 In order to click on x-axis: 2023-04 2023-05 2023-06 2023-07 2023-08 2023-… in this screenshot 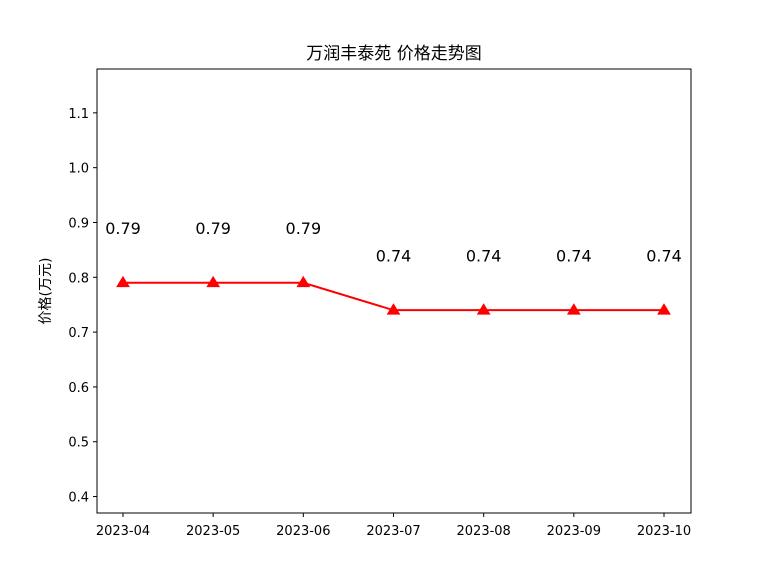, I will do `click(393, 526)`.